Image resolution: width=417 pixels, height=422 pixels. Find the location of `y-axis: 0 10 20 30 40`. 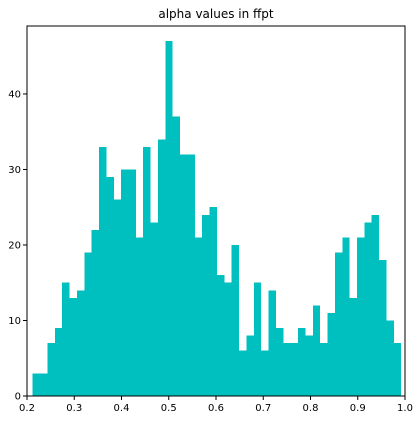

y-axis: 0 10 20 30 40 is located at coordinates (17, 246).